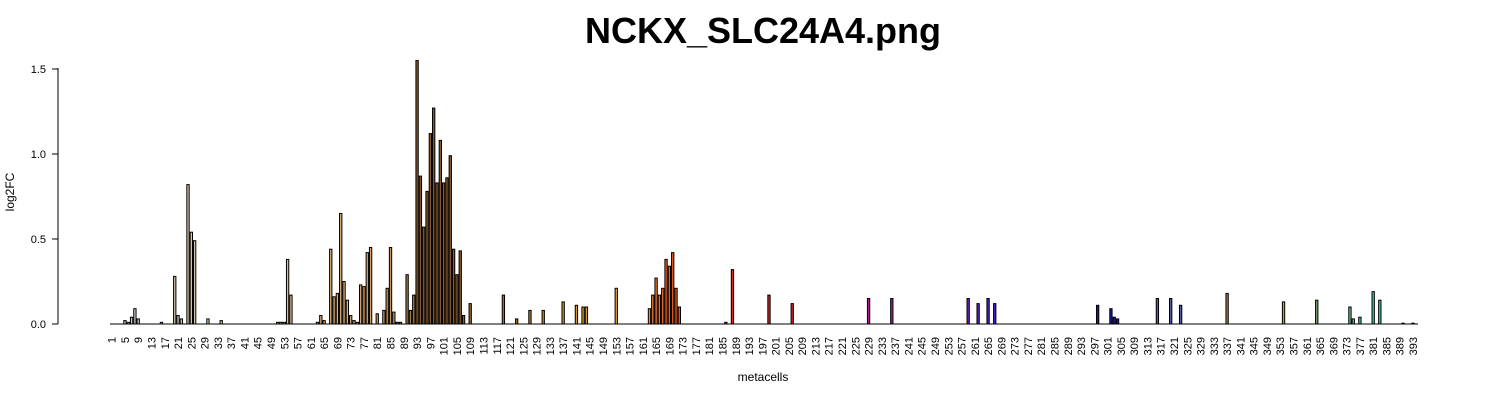 The width and height of the screenshot is (1500, 400). What do you see at coordinates (1069, 346) in the screenshot?
I see `x-tick-label: 289` at bounding box center [1069, 346].